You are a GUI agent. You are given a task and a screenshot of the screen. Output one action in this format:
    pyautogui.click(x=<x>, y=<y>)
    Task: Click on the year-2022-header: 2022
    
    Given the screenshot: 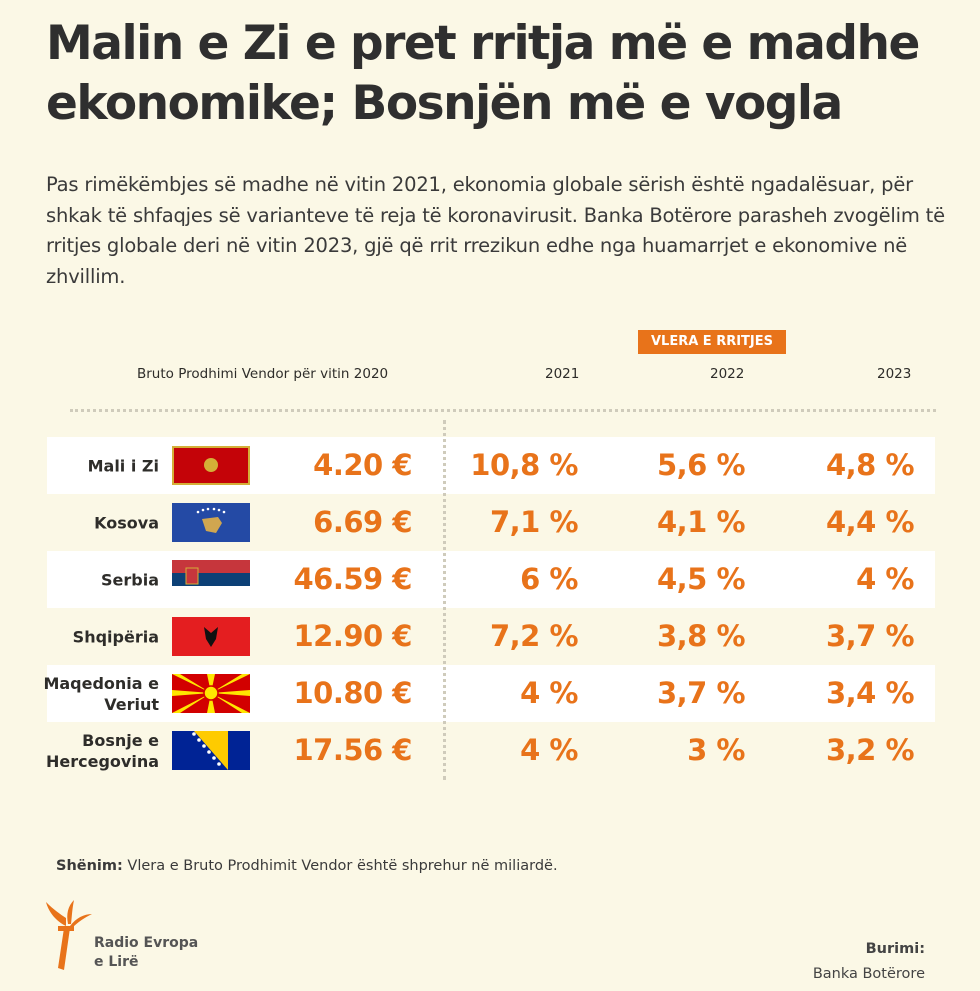 What is the action you would take?
    pyautogui.click(x=727, y=374)
    